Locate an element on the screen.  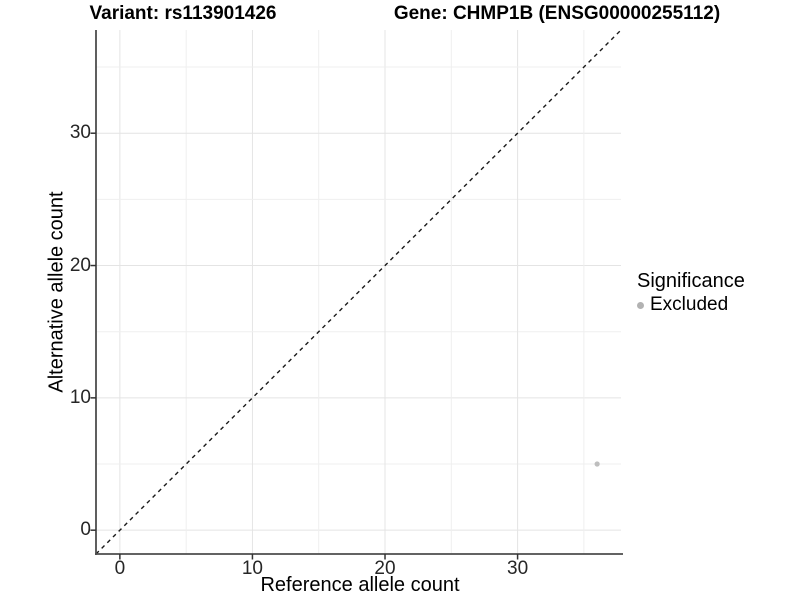
x-tick-label: 20 is located at coordinates (385, 568).